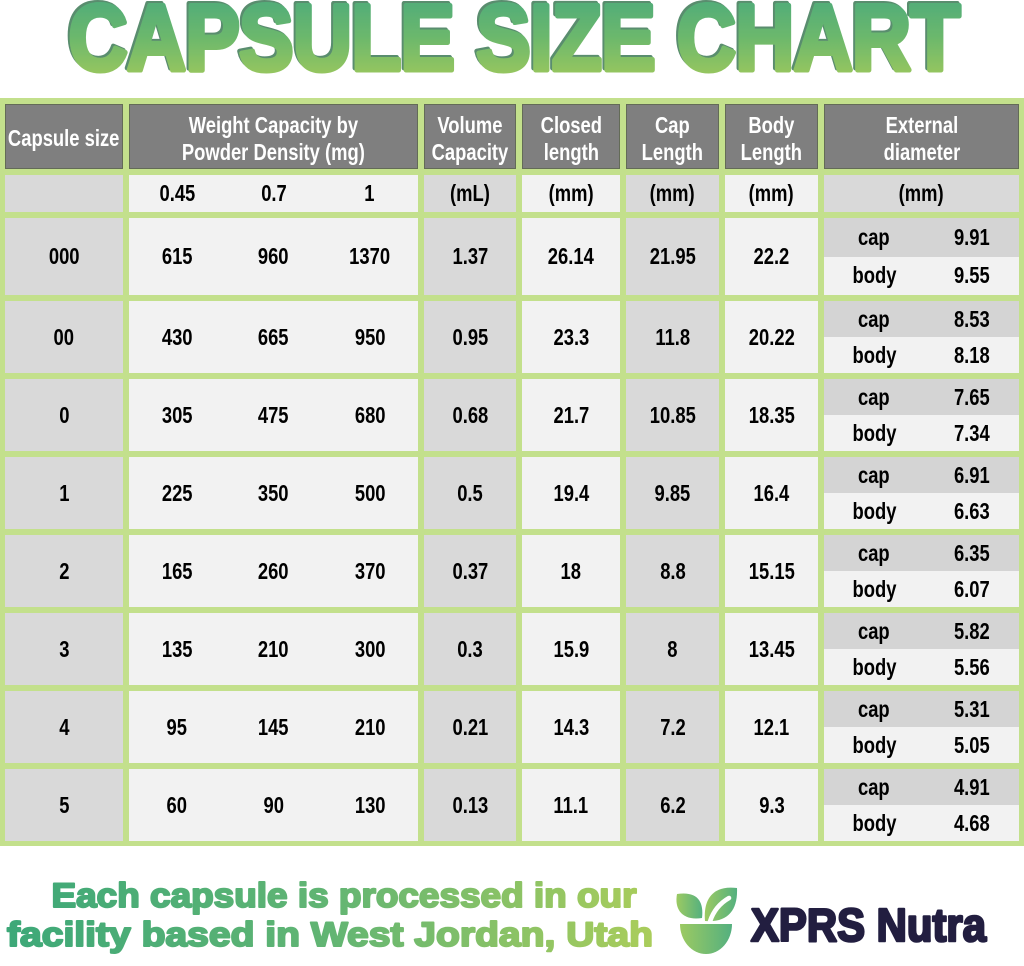 The height and width of the screenshot is (966, 1024). I want to click on svg-text:facility based in West Jordan,: facility based in West Jordan, Utah, so click(330, 935).